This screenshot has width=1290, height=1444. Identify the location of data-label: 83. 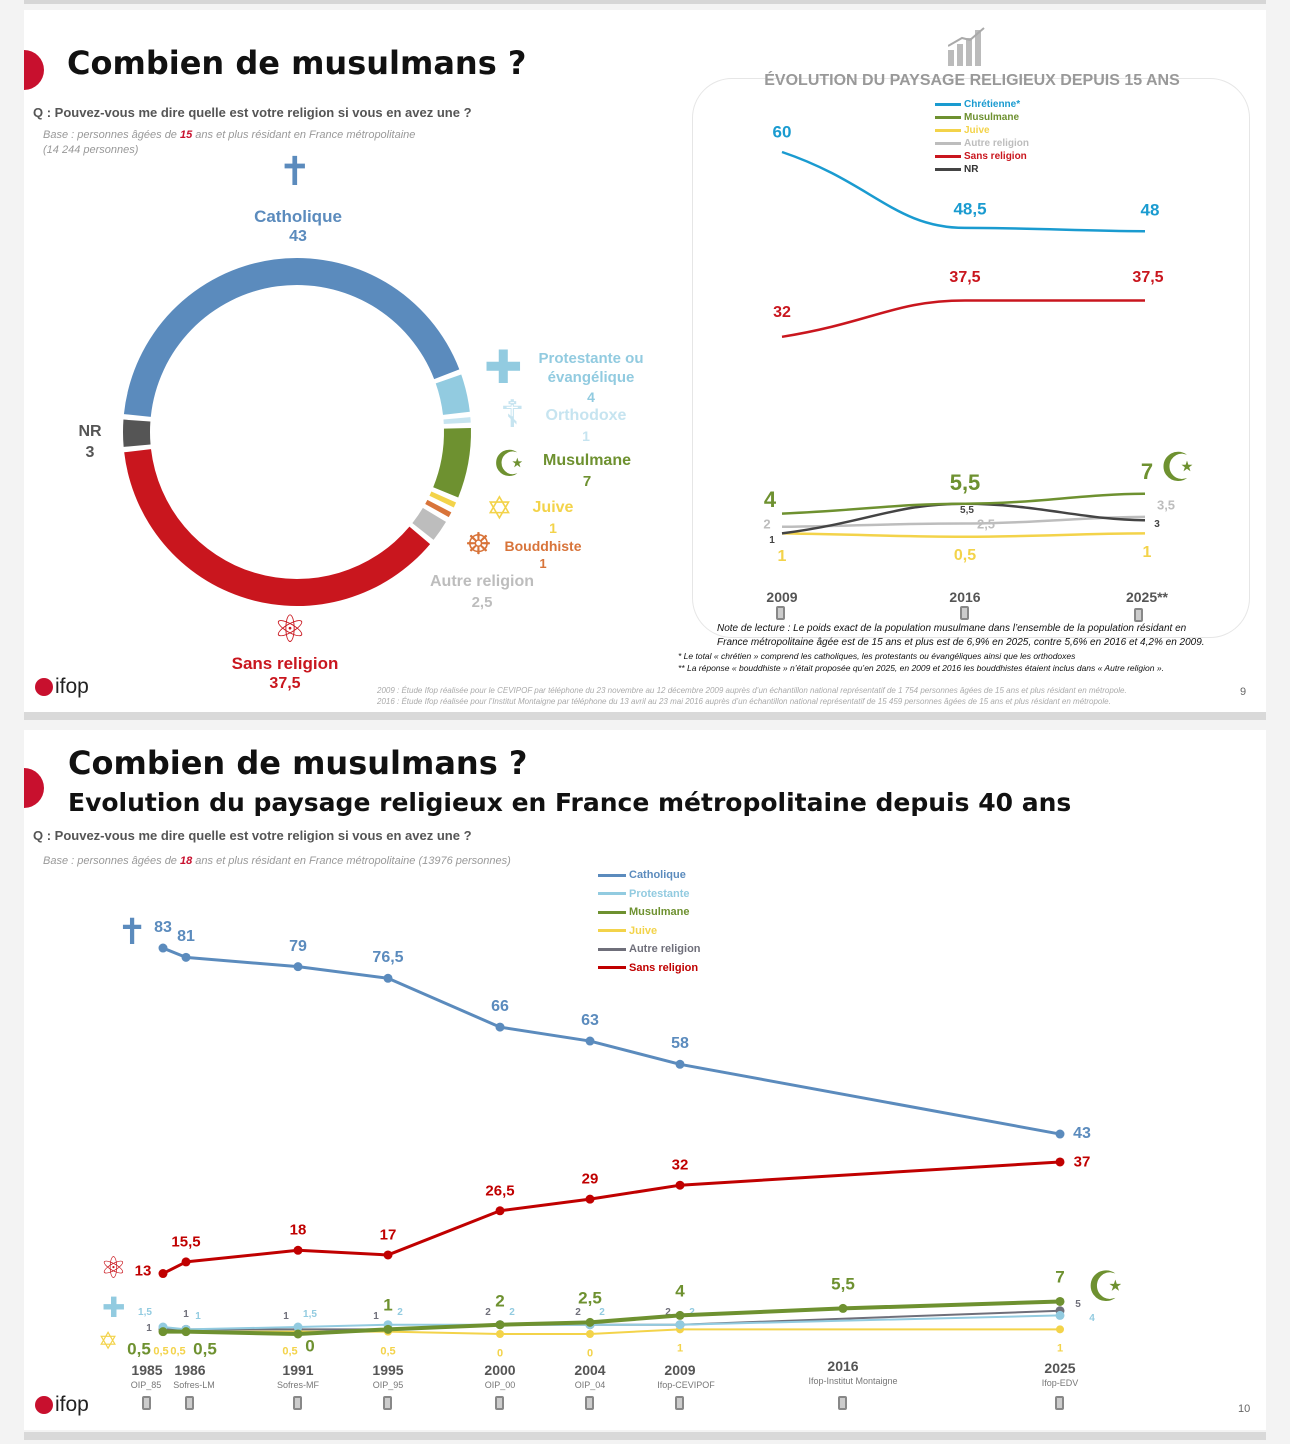
(163, 928).